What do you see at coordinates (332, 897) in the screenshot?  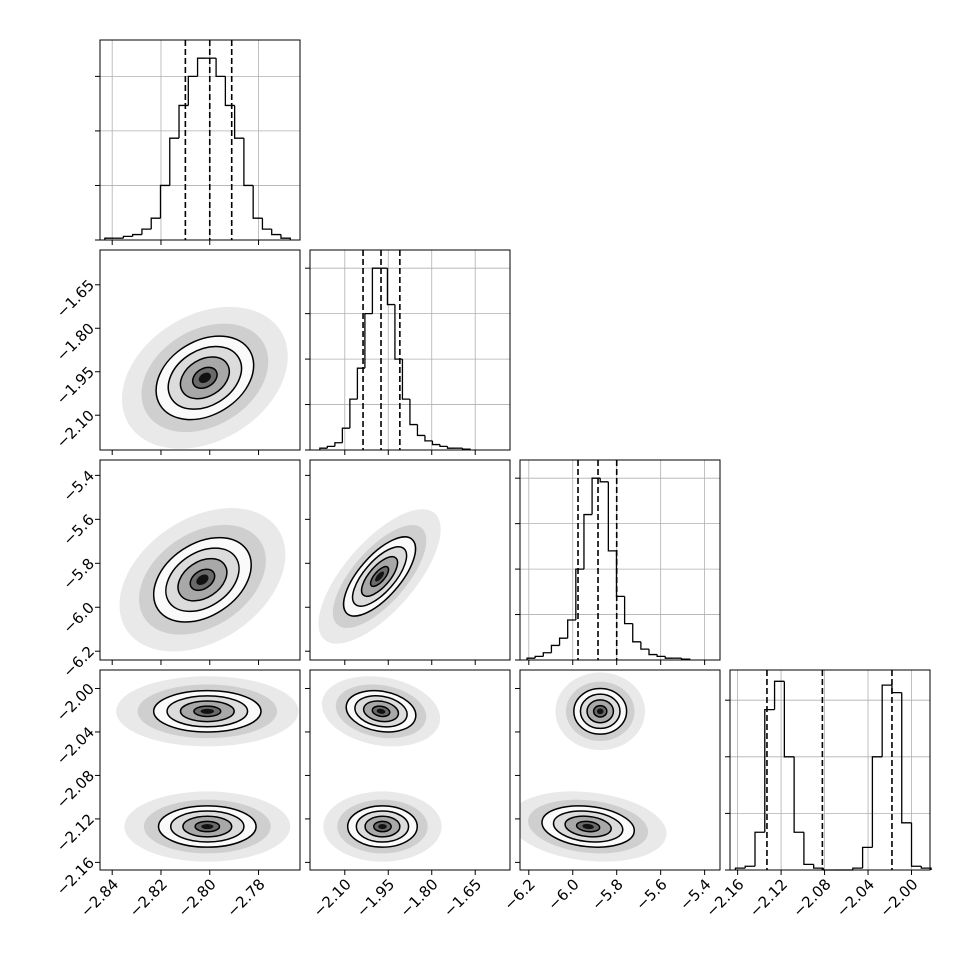 I see `x-tick-label: −2.10` at bounding box center [332, 897].